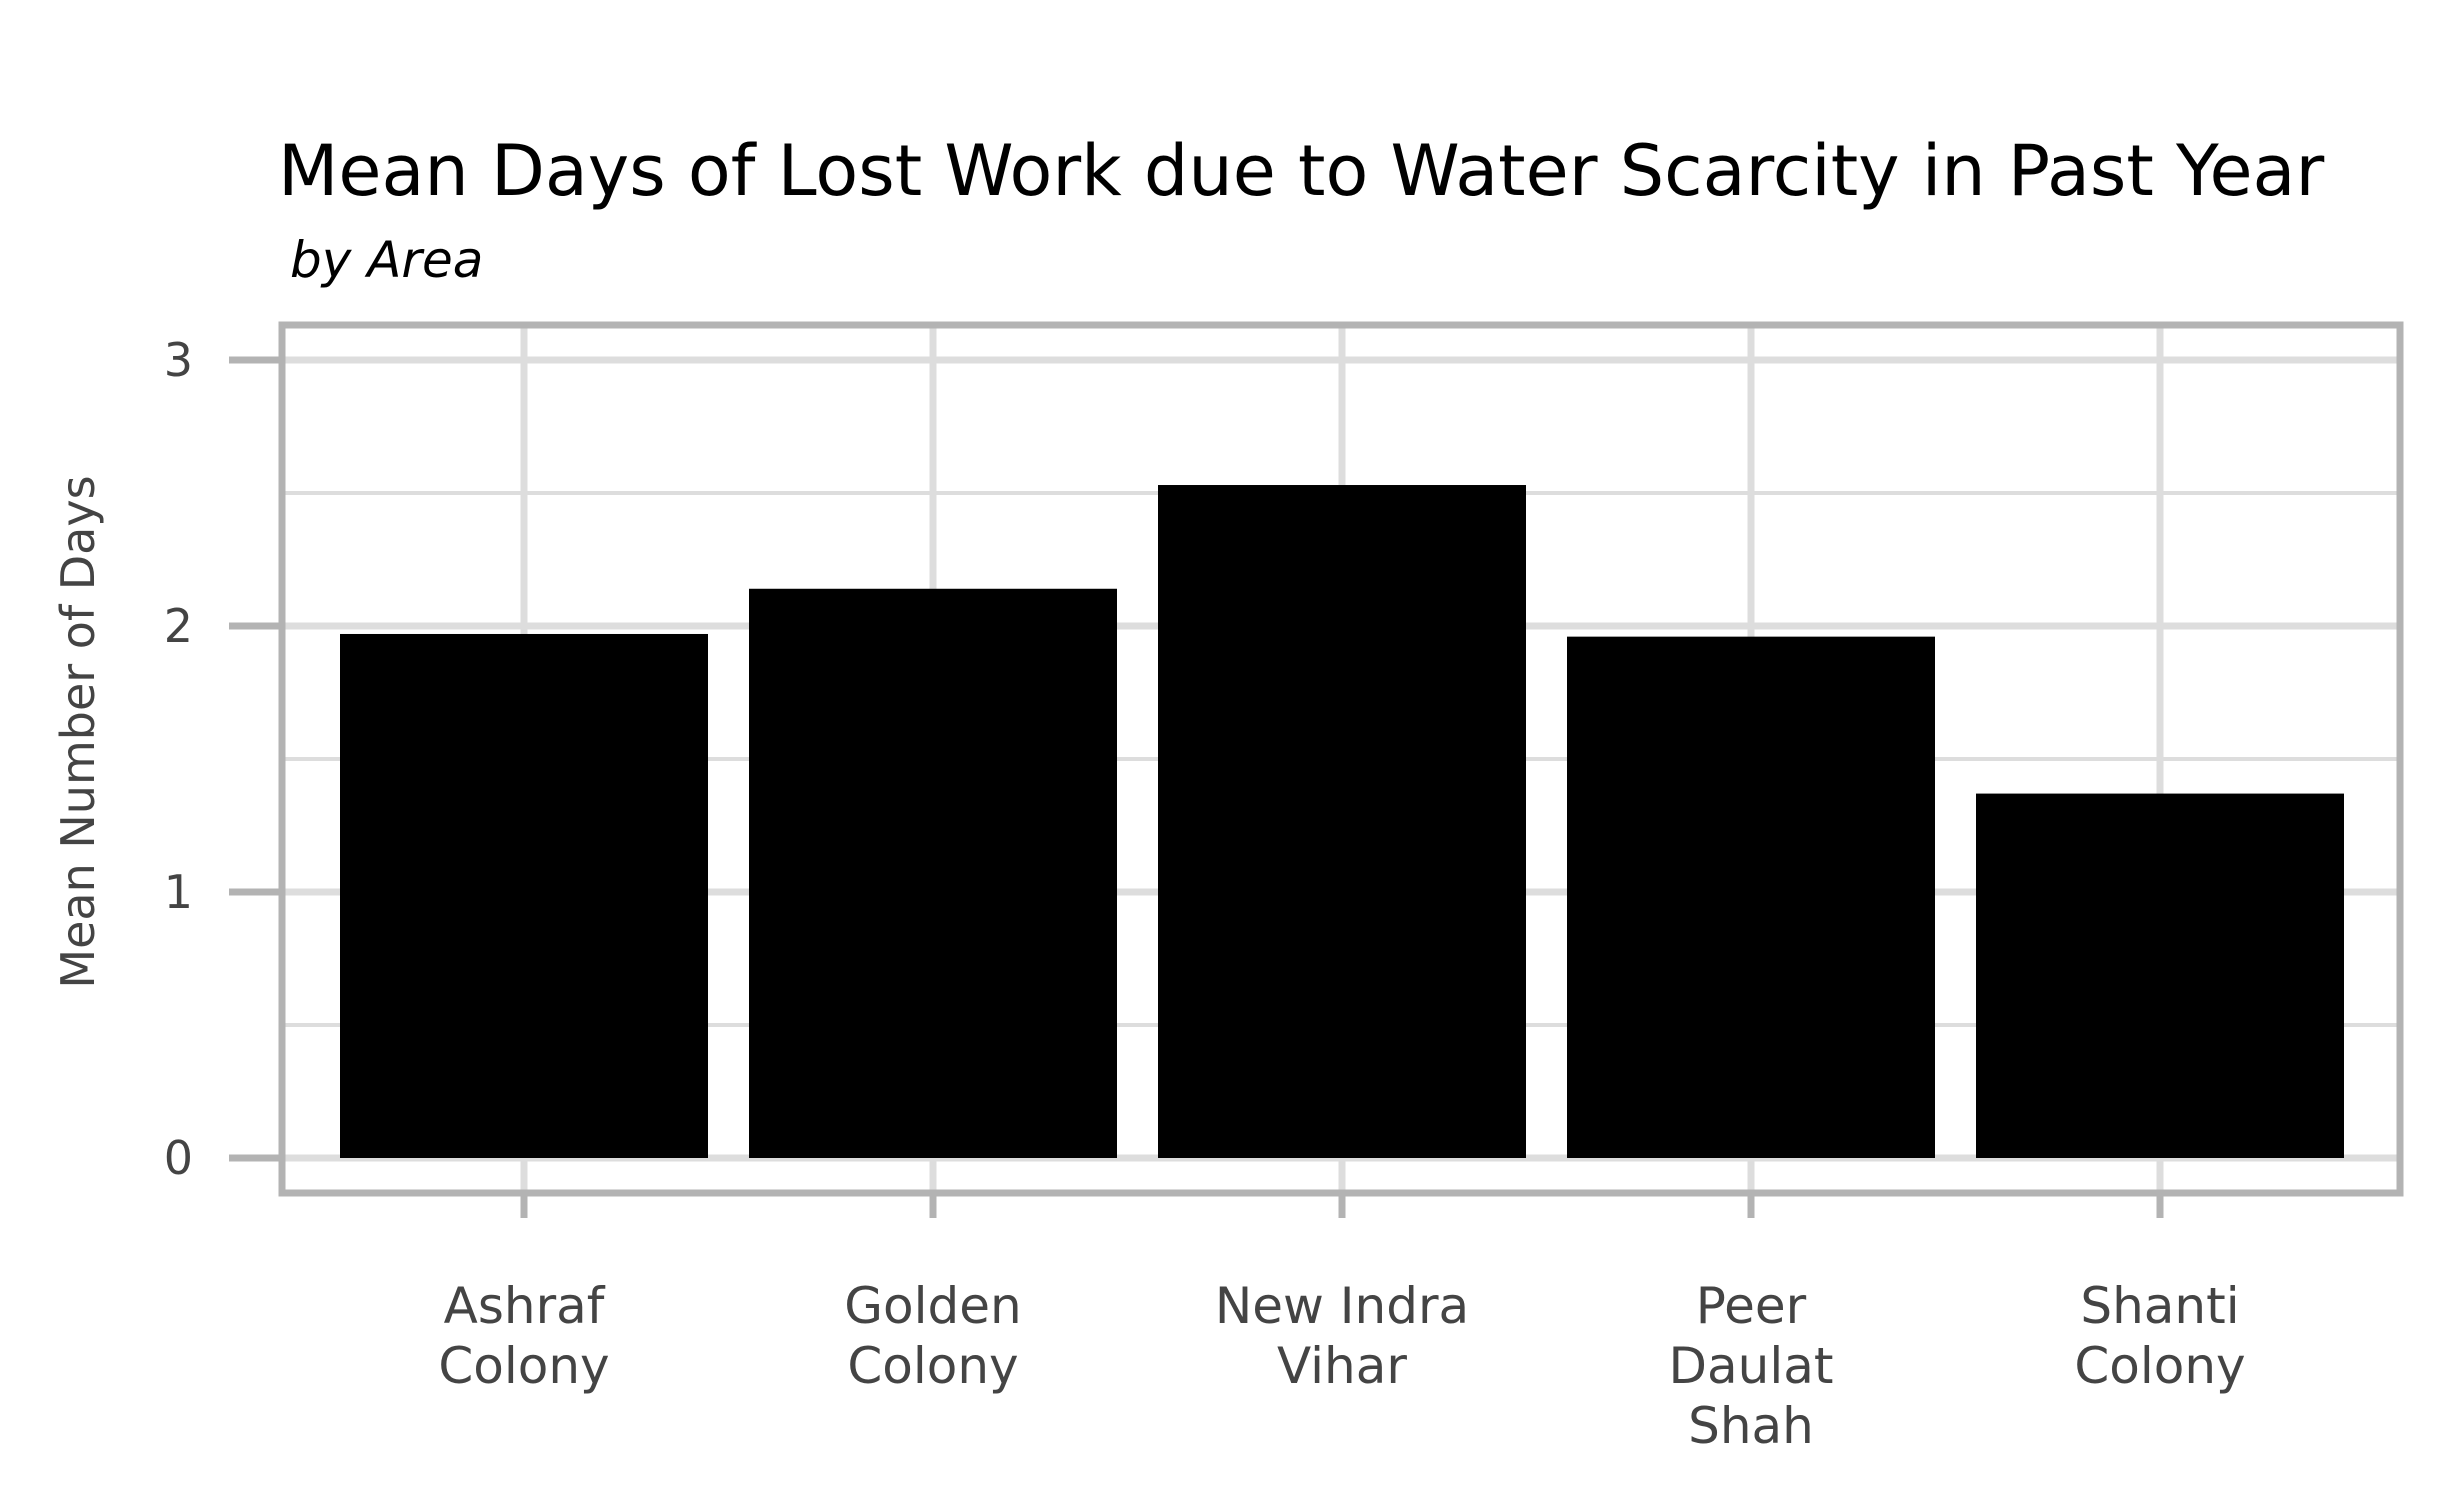 The width and height of the screenshot is (2453, 1509). What do you see at coordinates (2160, 975) in the screenshot?
I see `bar-shanti-colony` at bounding box center [2160, 975].